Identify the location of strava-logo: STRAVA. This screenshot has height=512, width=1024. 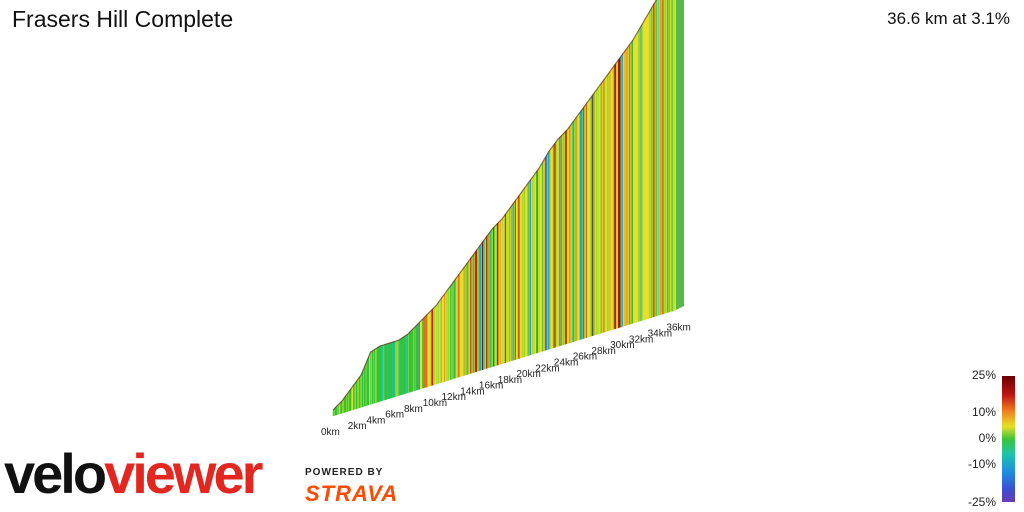
(352, 493).